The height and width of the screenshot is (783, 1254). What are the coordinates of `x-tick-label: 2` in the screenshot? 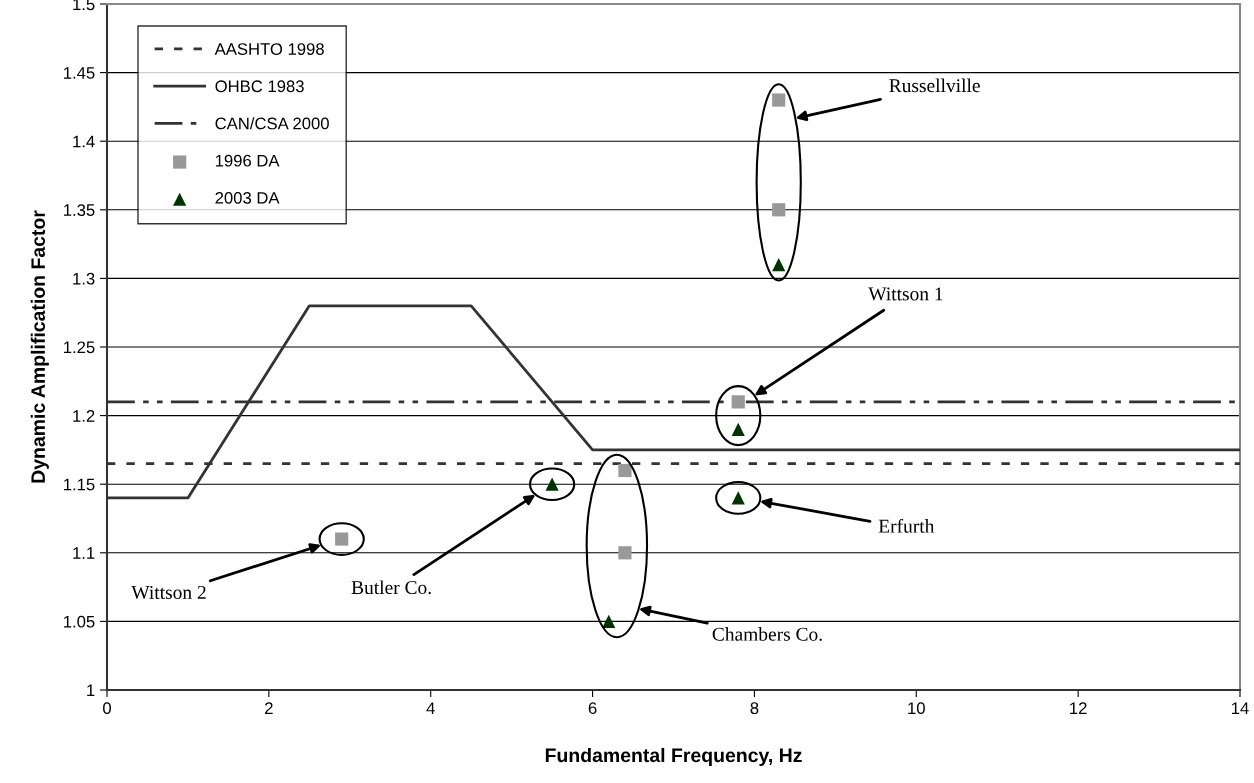 It's located at (269, 708).